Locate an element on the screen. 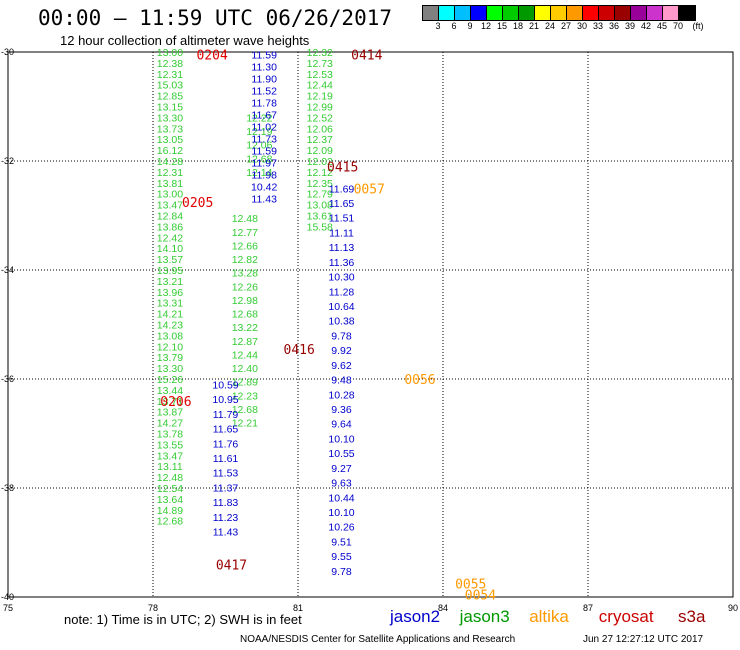  wave-height-value: 11.61 is located at coordinates (226, 459).